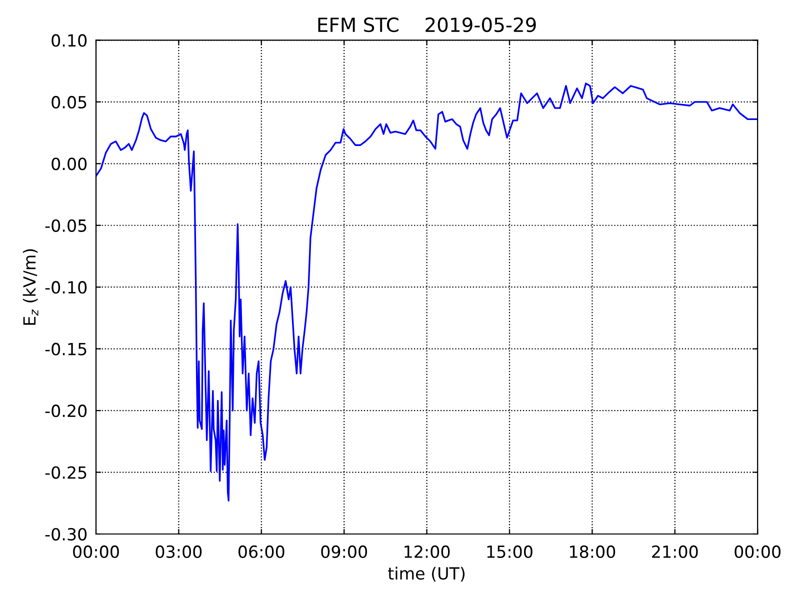  Describe the element at coordinates (179, 551) in the screenshot. I see `x-tick-label: 03:00` at that location.